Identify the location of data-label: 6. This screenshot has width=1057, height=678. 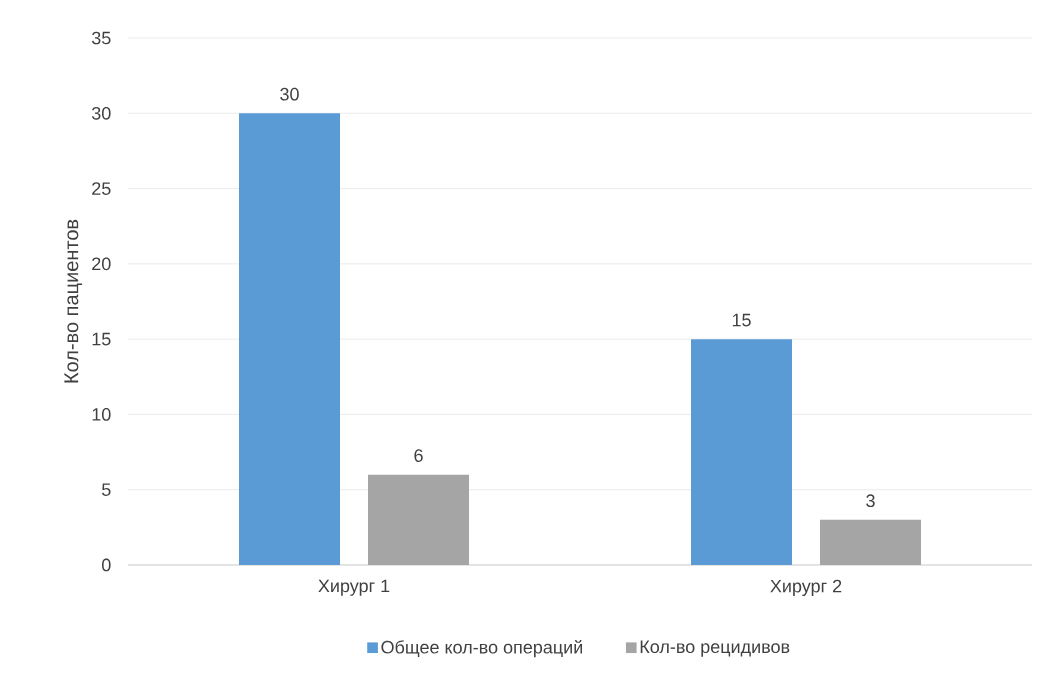
(418, 455).